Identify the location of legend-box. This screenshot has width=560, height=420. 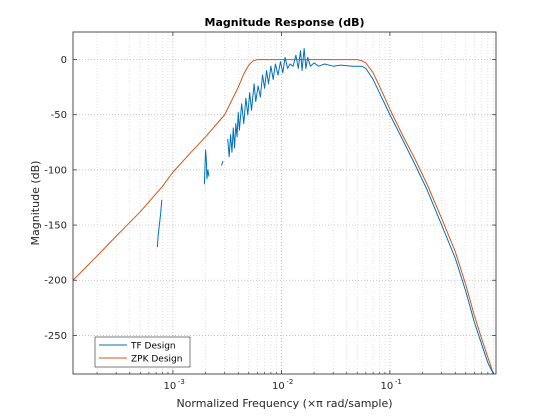
(142, 352).